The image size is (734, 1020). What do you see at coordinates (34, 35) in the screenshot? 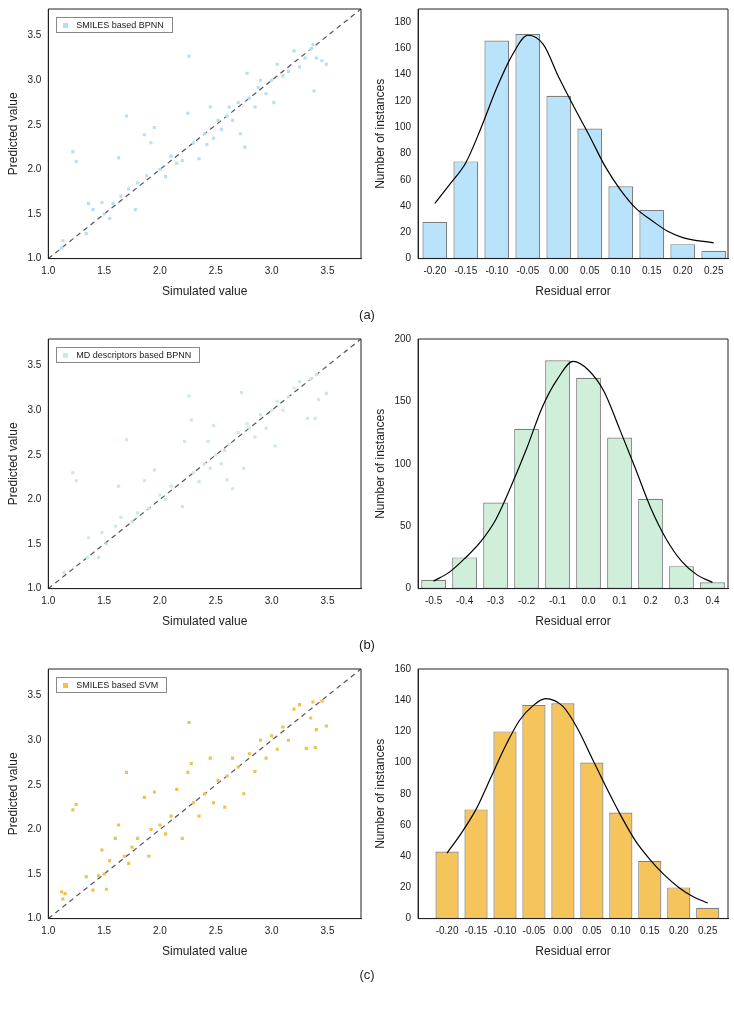
I see `y-tick-label: 3.5` at bounding box center [34, 35].